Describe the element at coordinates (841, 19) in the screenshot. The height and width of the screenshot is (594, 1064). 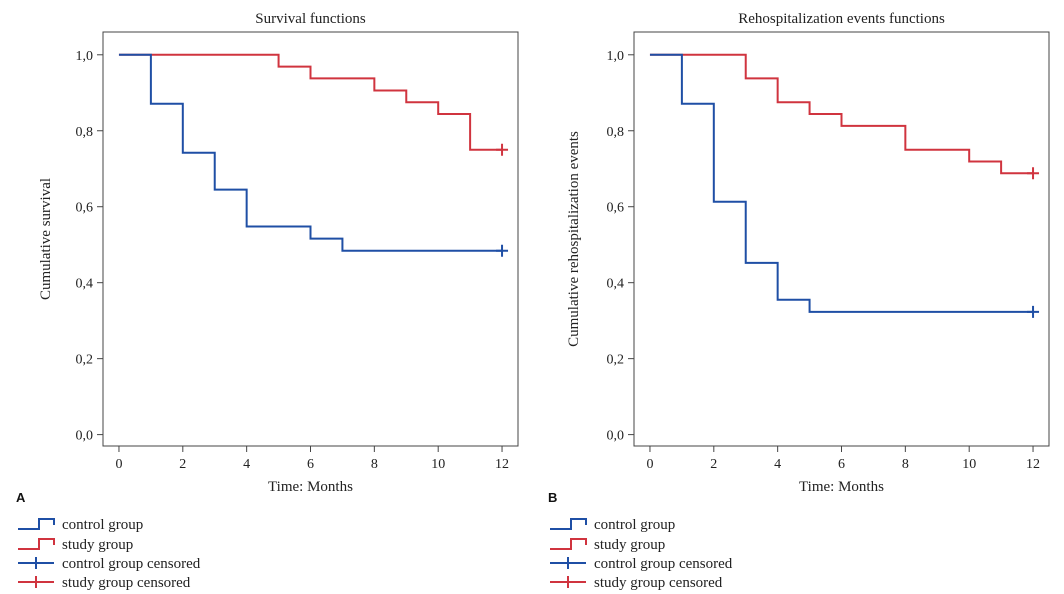
I see `chart-title: Rehospitalization events functions` at that location.